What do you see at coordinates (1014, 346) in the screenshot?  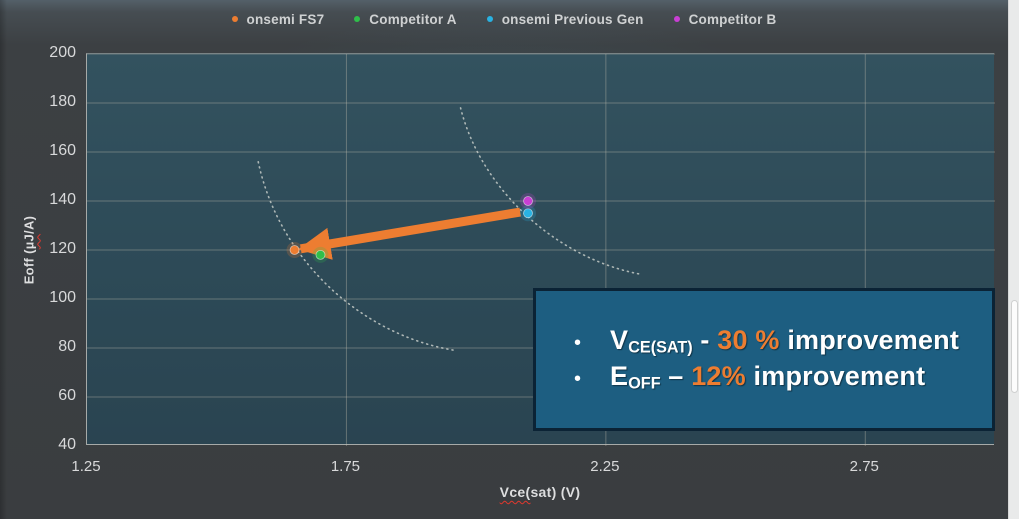 I see `scrollbar-thumb` at bounding box center [1014, 346].